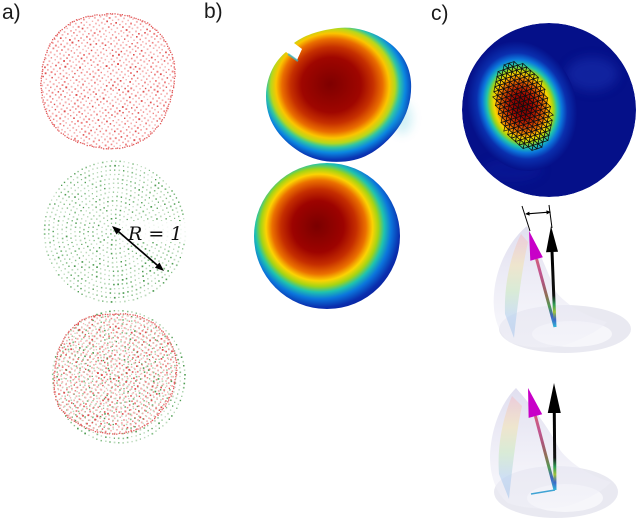 This screenshot has width=640, height=521. I want to click on density-reference-disk, so click(327, 236).